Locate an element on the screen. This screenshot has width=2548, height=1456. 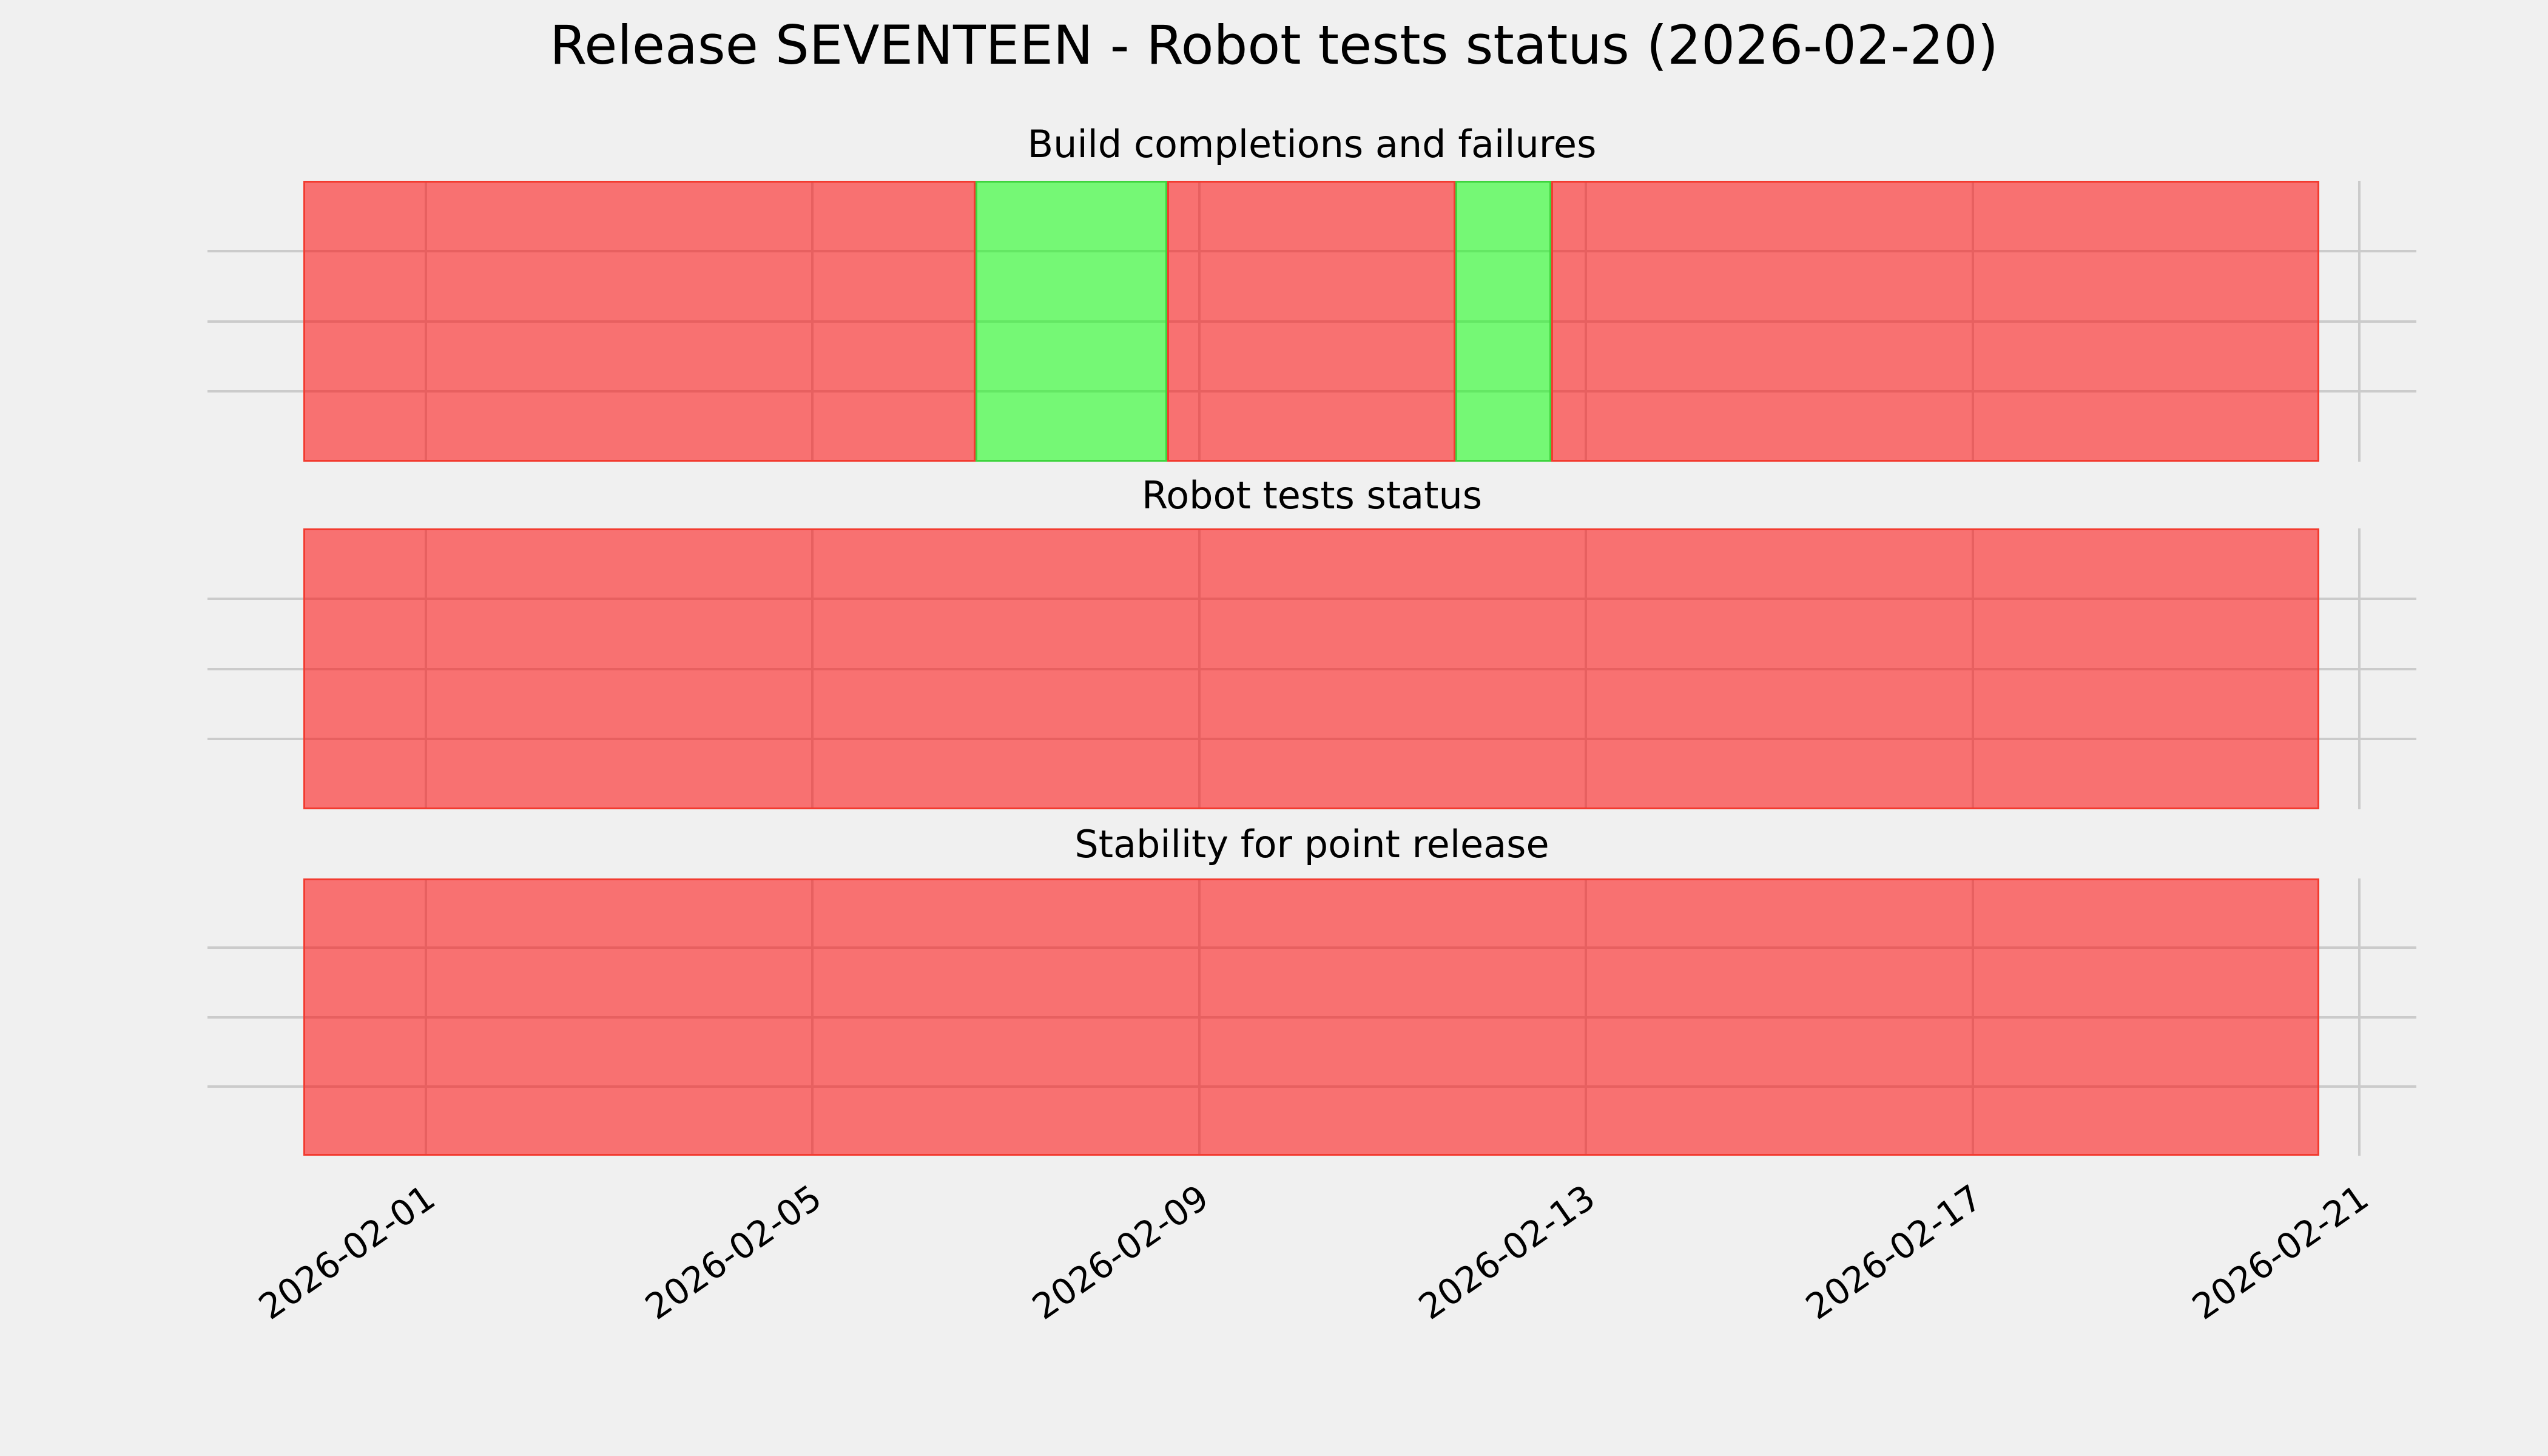
x-tick-label: 2026-02-13 is located at coordinates (1507, 1252).